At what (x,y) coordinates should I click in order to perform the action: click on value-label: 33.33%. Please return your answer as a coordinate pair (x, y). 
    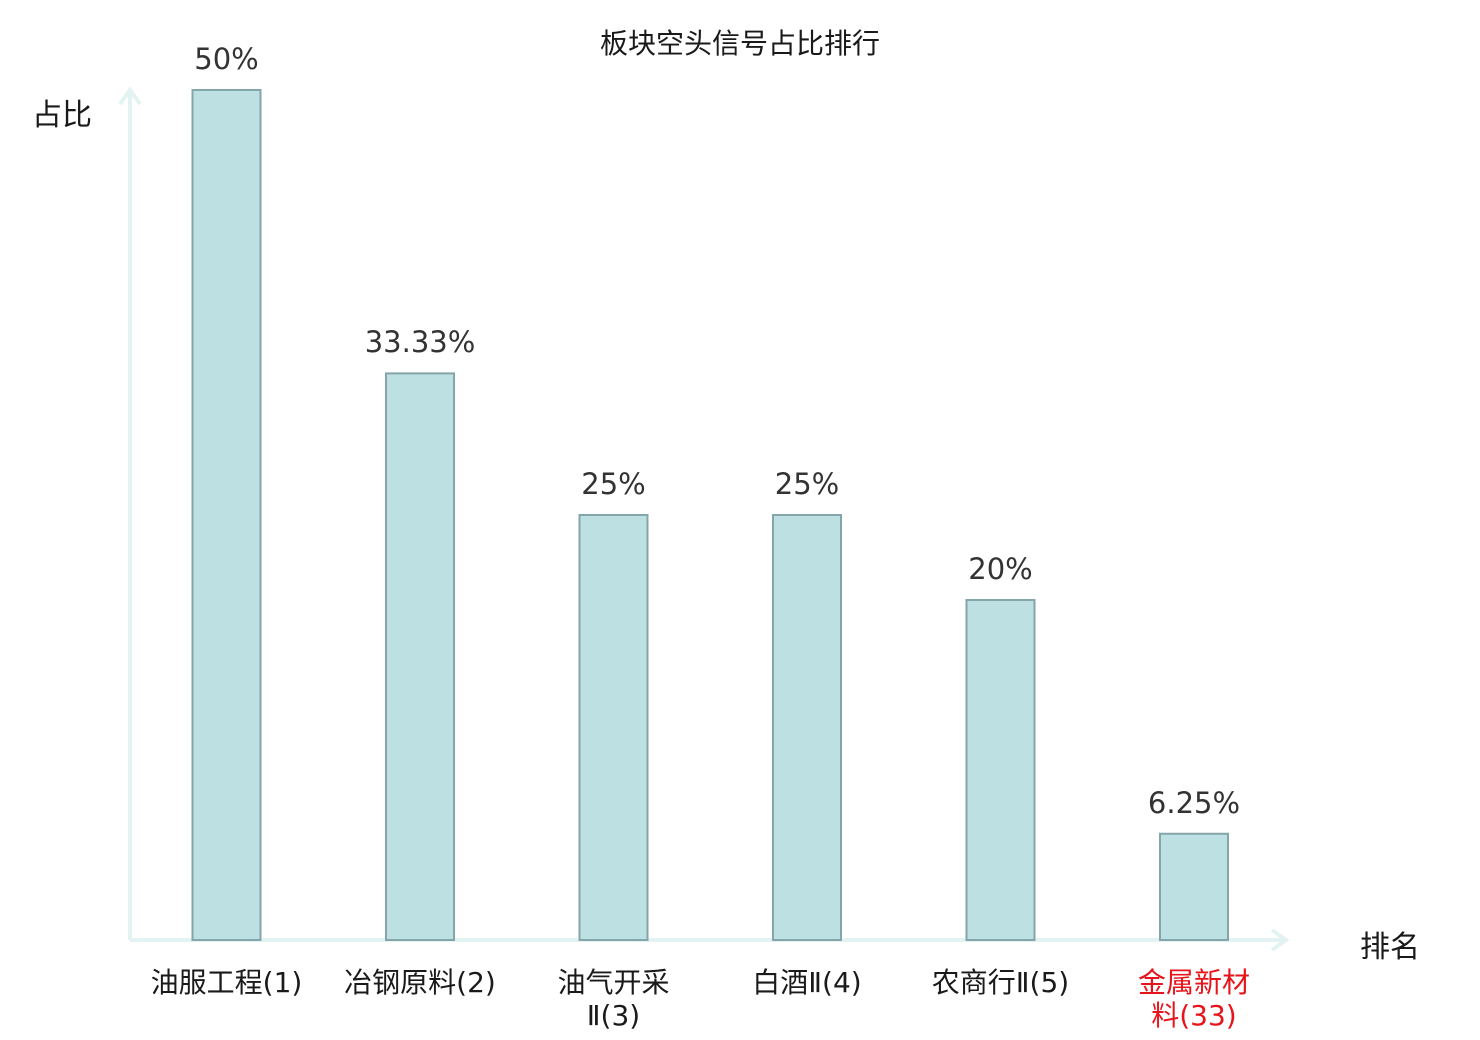
    Looking at the image, I should click on (420, 342).